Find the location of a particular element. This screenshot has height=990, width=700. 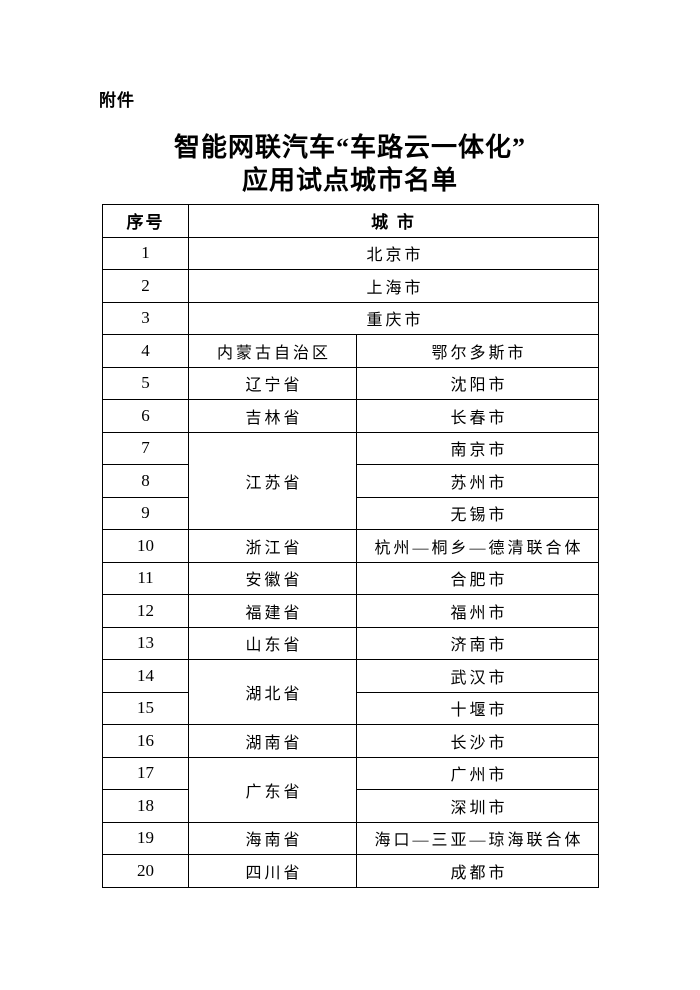

row-number-cell: 12 is located at coordinates (145, 611).